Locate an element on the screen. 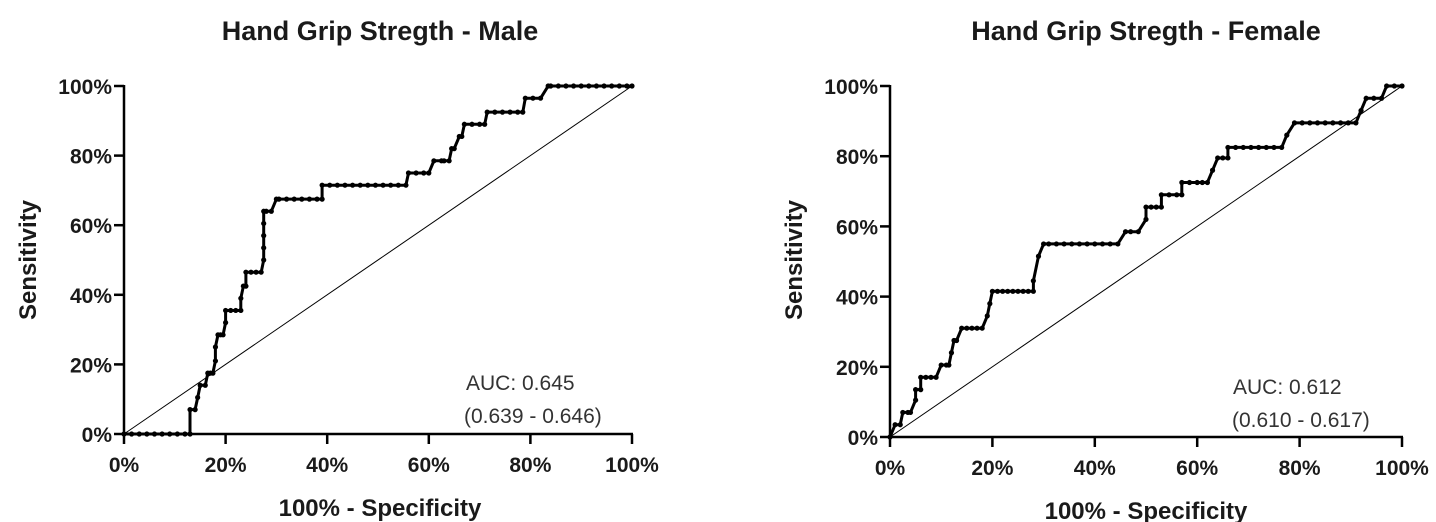 The height and width of the screenshot is (522, 1436). x-tick-label: 100% is located at coordinates (632, 465).